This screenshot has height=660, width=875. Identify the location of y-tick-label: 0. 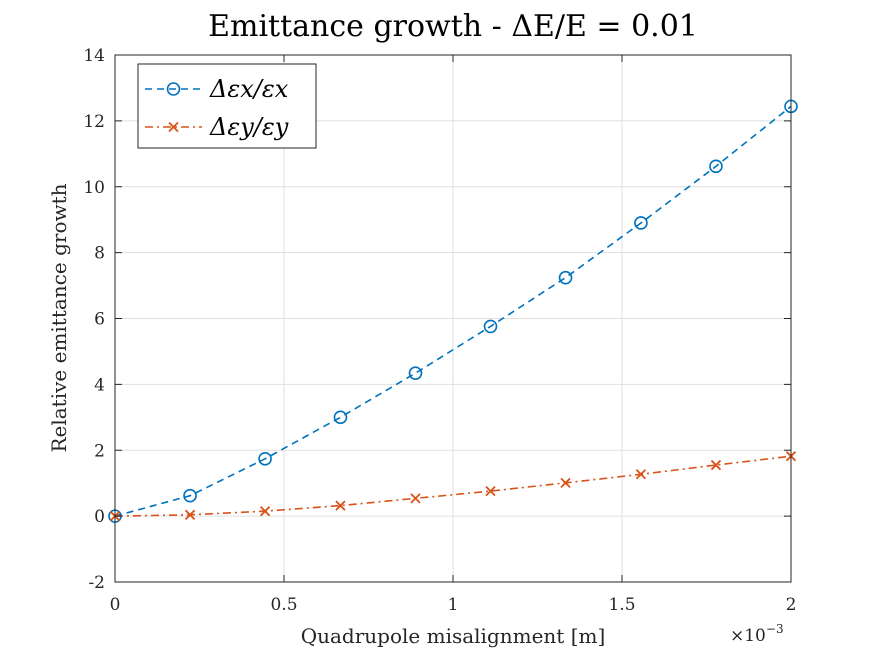
(99, 517).